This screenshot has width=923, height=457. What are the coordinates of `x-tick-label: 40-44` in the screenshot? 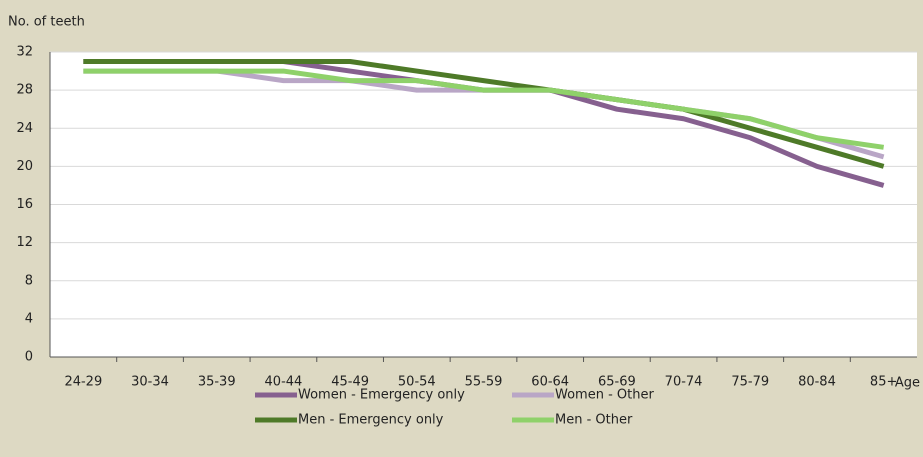 It's located at (284, 382).